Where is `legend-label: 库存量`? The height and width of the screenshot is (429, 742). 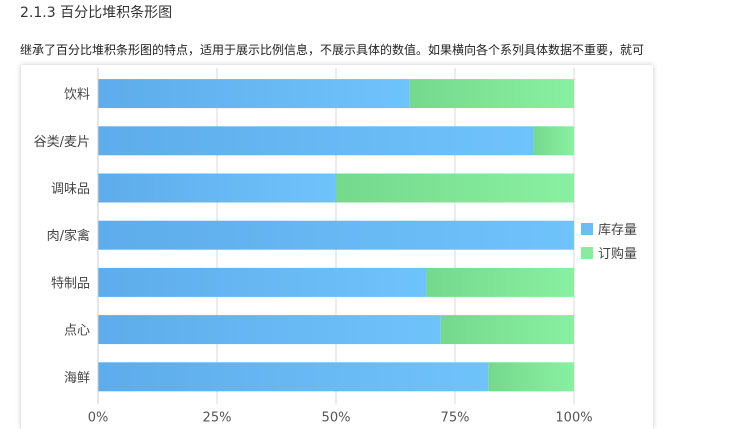
legend-label: 库存量 is located at coordinates (617, 230).